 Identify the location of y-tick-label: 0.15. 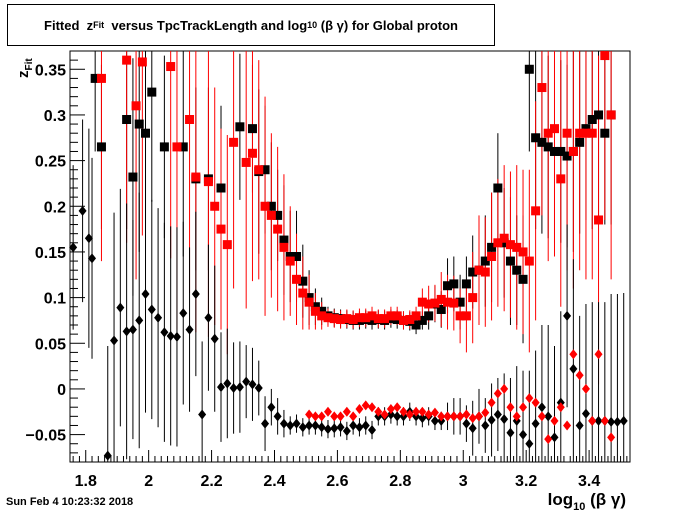
(50, 253).